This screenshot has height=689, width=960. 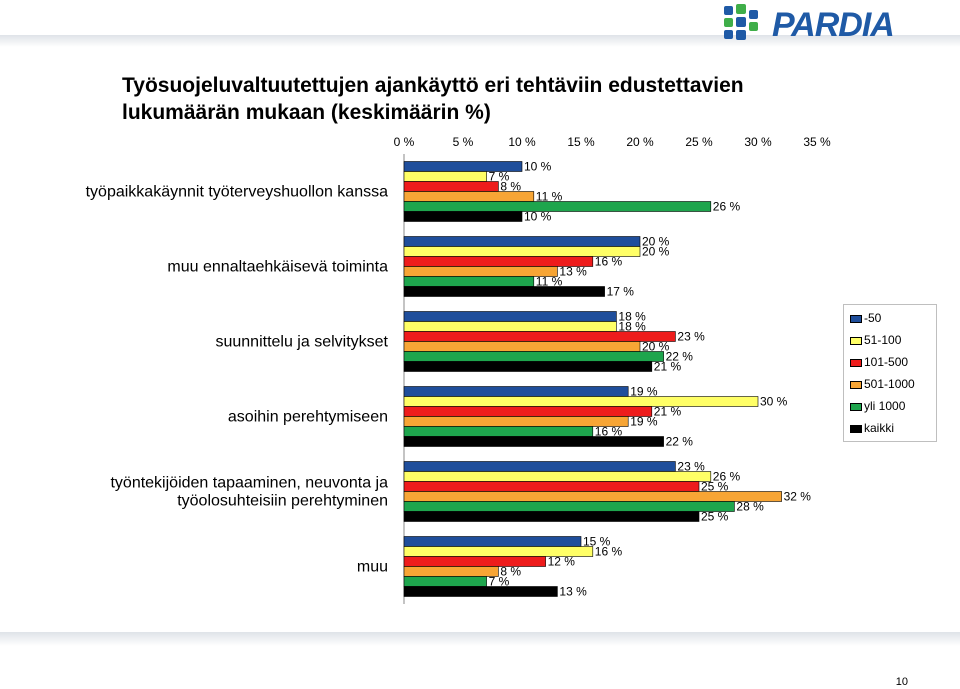 What do you see at coordinates (562, 562) in the screenshot?
I see `data-label: 12 %` at bounding box center [562, 562].